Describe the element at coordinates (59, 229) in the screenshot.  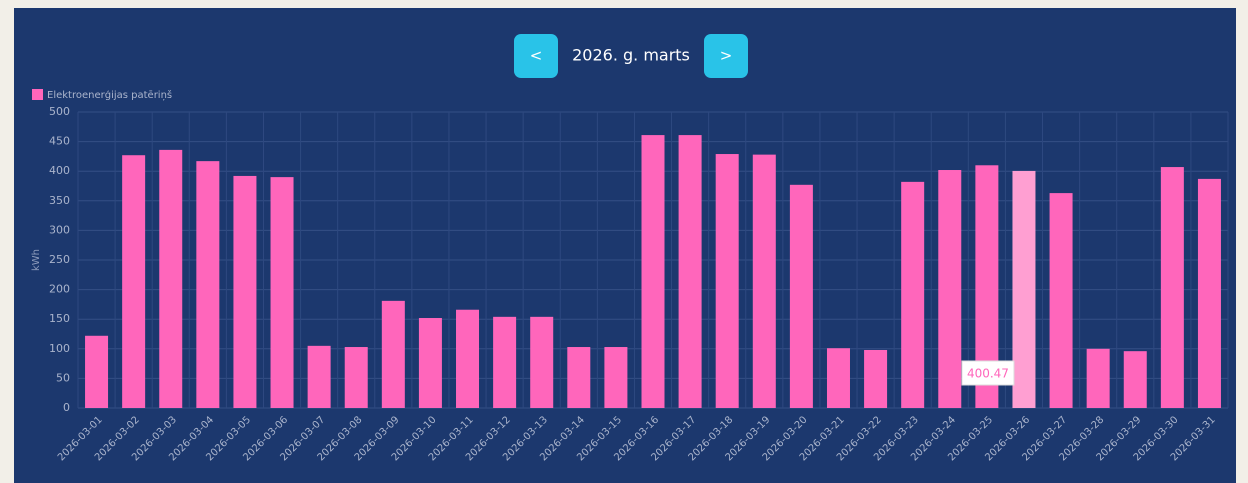
I see `y-tick-label: 300` at that location.